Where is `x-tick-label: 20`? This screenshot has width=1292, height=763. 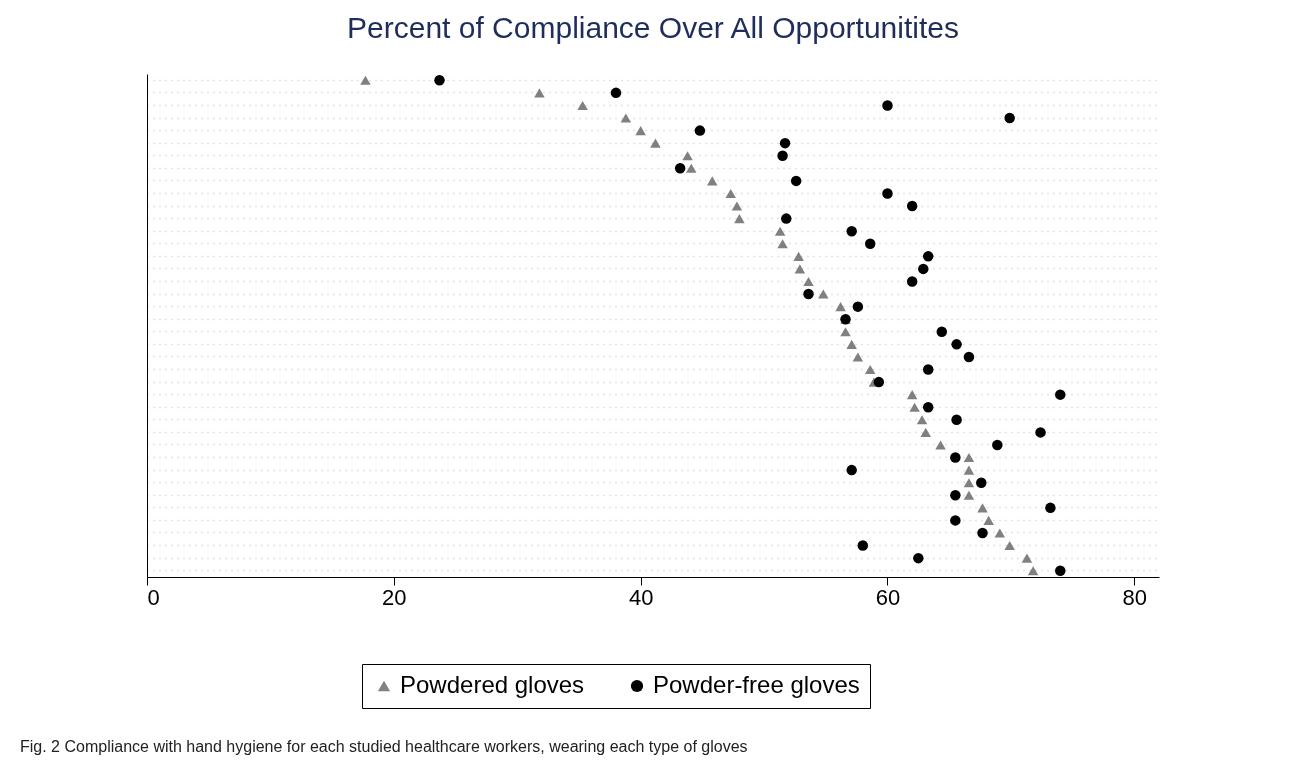 x-tick-label: 20 is located at coordinates (394, 597).